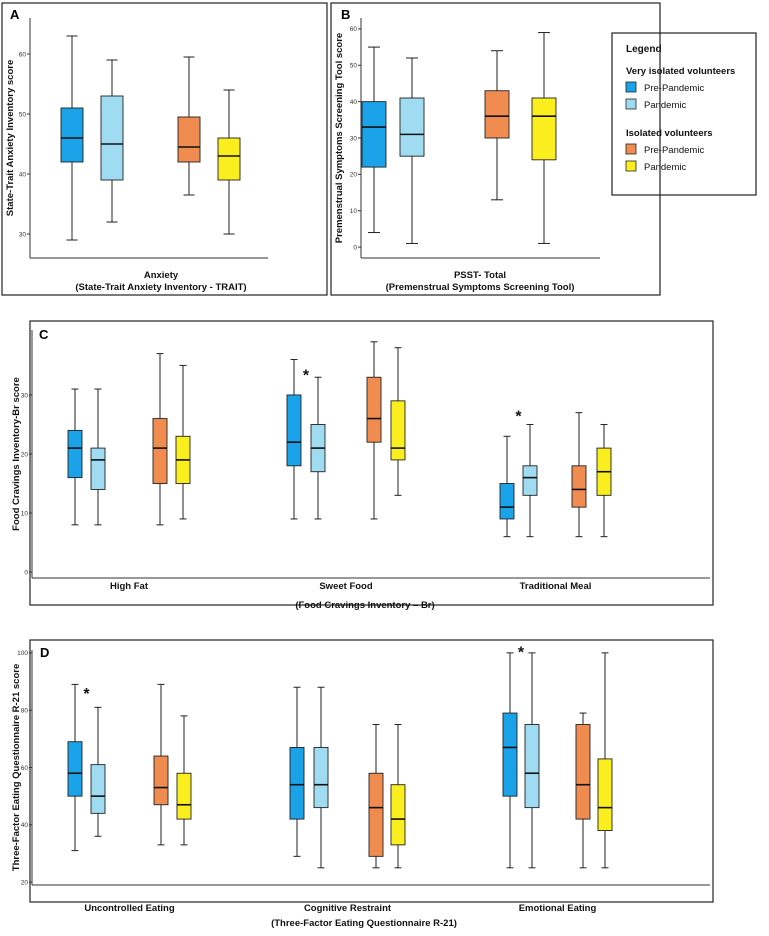  I want to click on panel-a-y-tick-label: 40, so click(23, 174).